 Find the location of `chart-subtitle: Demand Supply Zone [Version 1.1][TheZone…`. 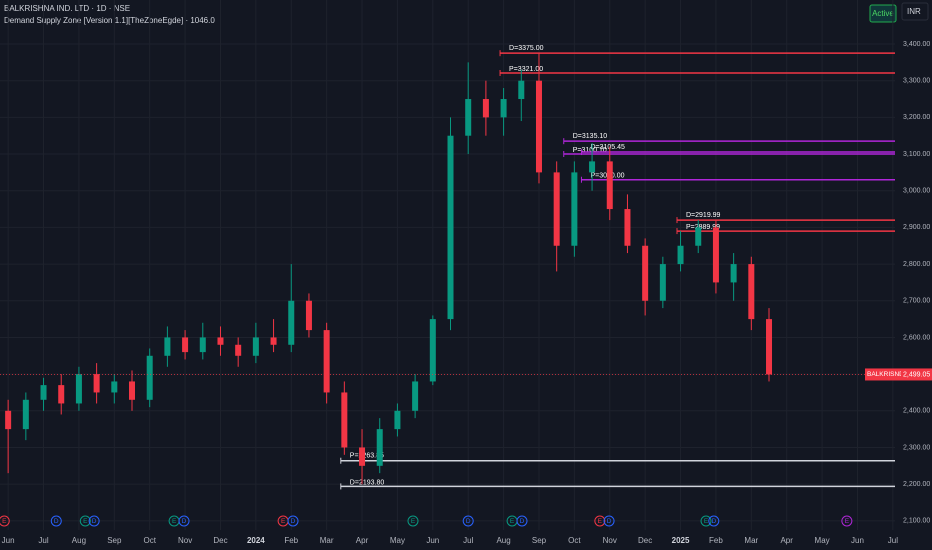

chart-subtitle: Demand Supply Zone [Version 1.1][TheZone… is located at coordinates (109, 20).